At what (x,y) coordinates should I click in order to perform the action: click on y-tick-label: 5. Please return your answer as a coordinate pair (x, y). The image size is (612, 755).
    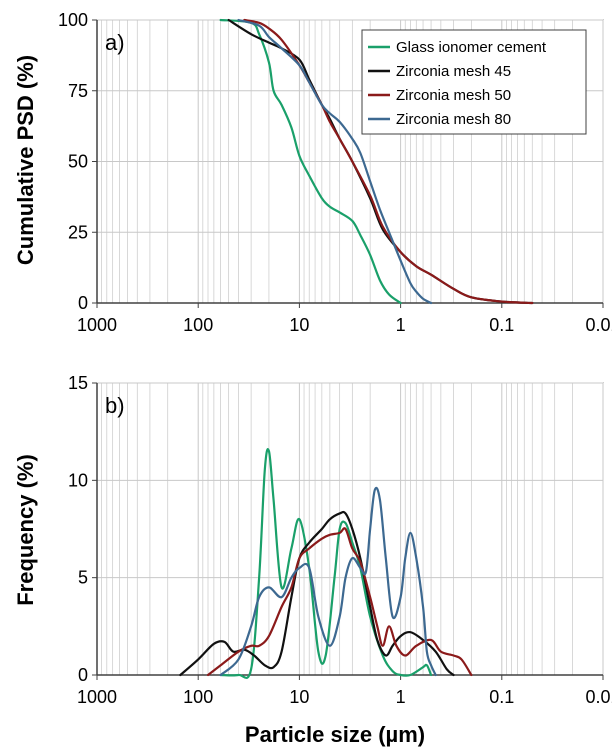
    Looking at the image, I should click on (83, 578).